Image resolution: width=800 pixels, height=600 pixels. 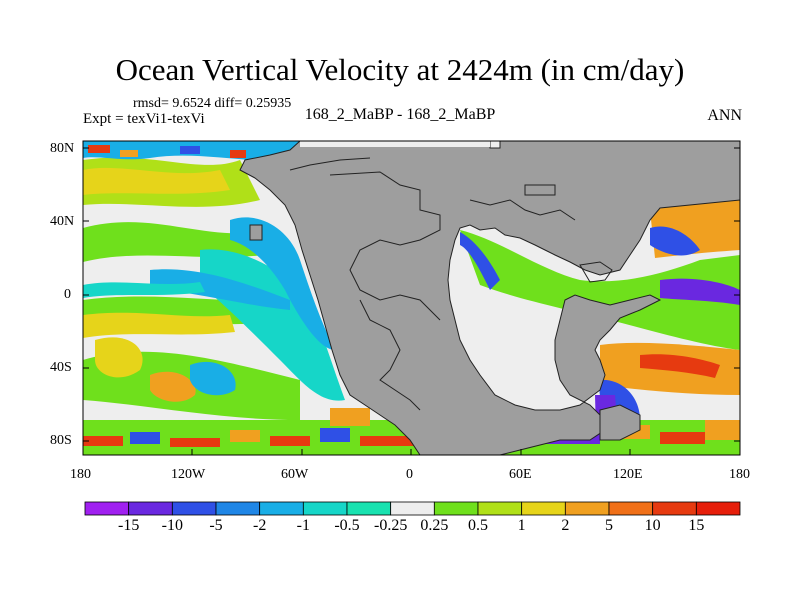 What do you see at coordinates (190, 150) in the screenshot?
I see `arctic-blue-patch` at bounding box center [190, 150].